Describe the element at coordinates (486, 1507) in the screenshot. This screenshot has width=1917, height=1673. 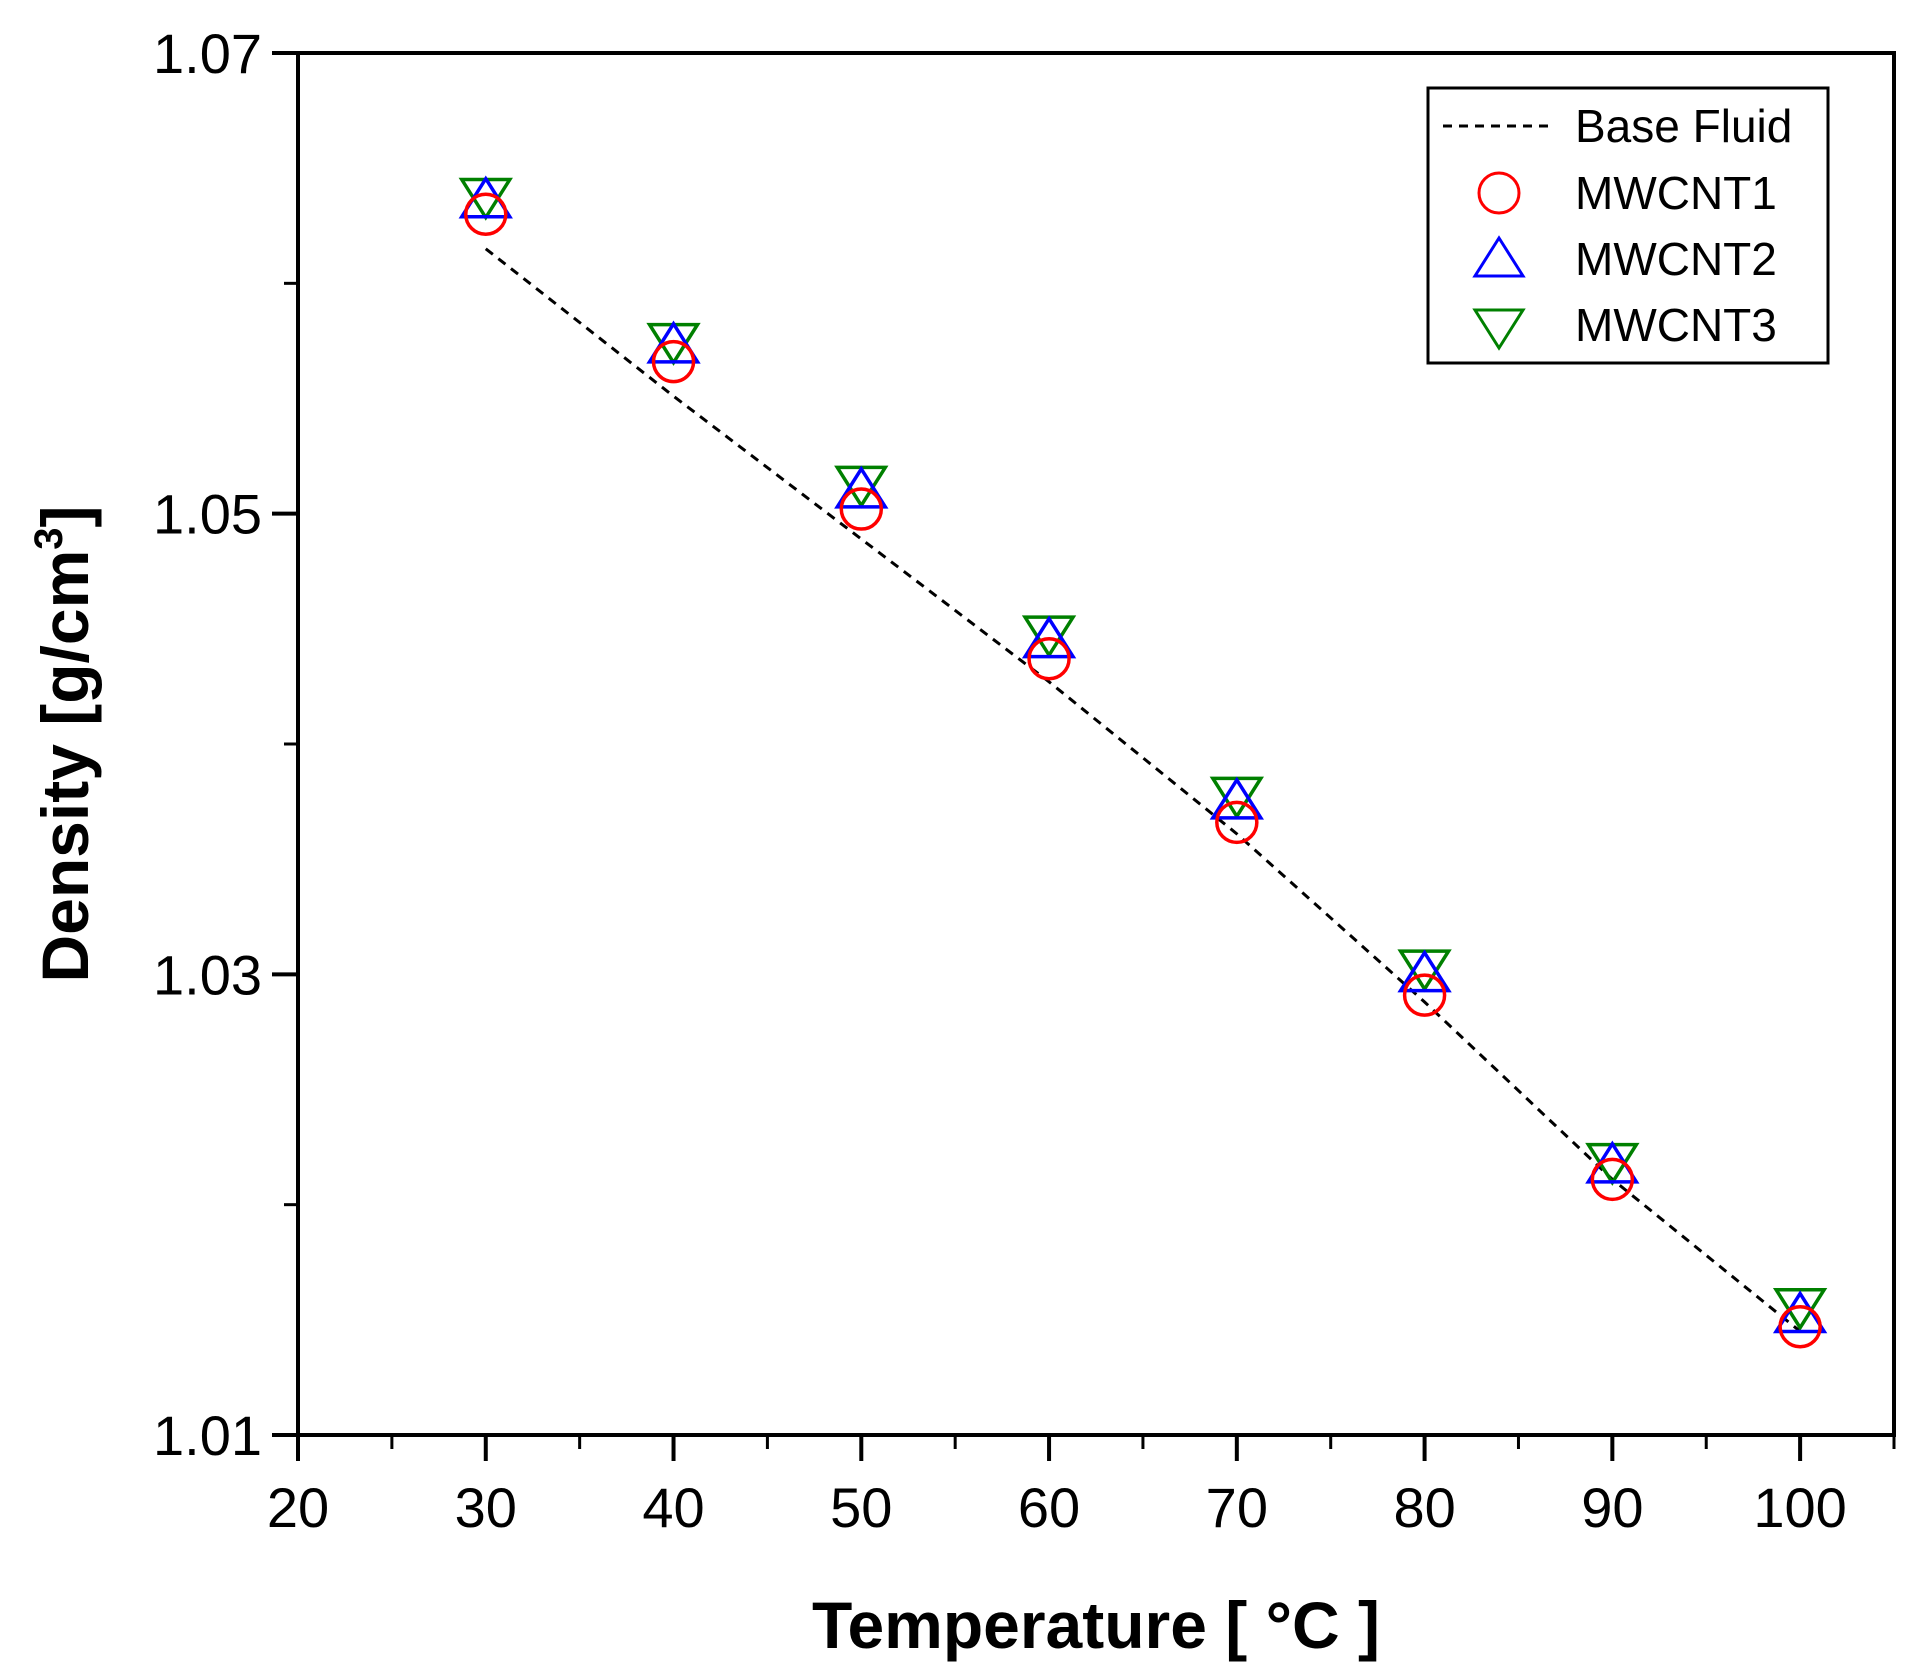
I see `x-tick-label: 30` at that location.